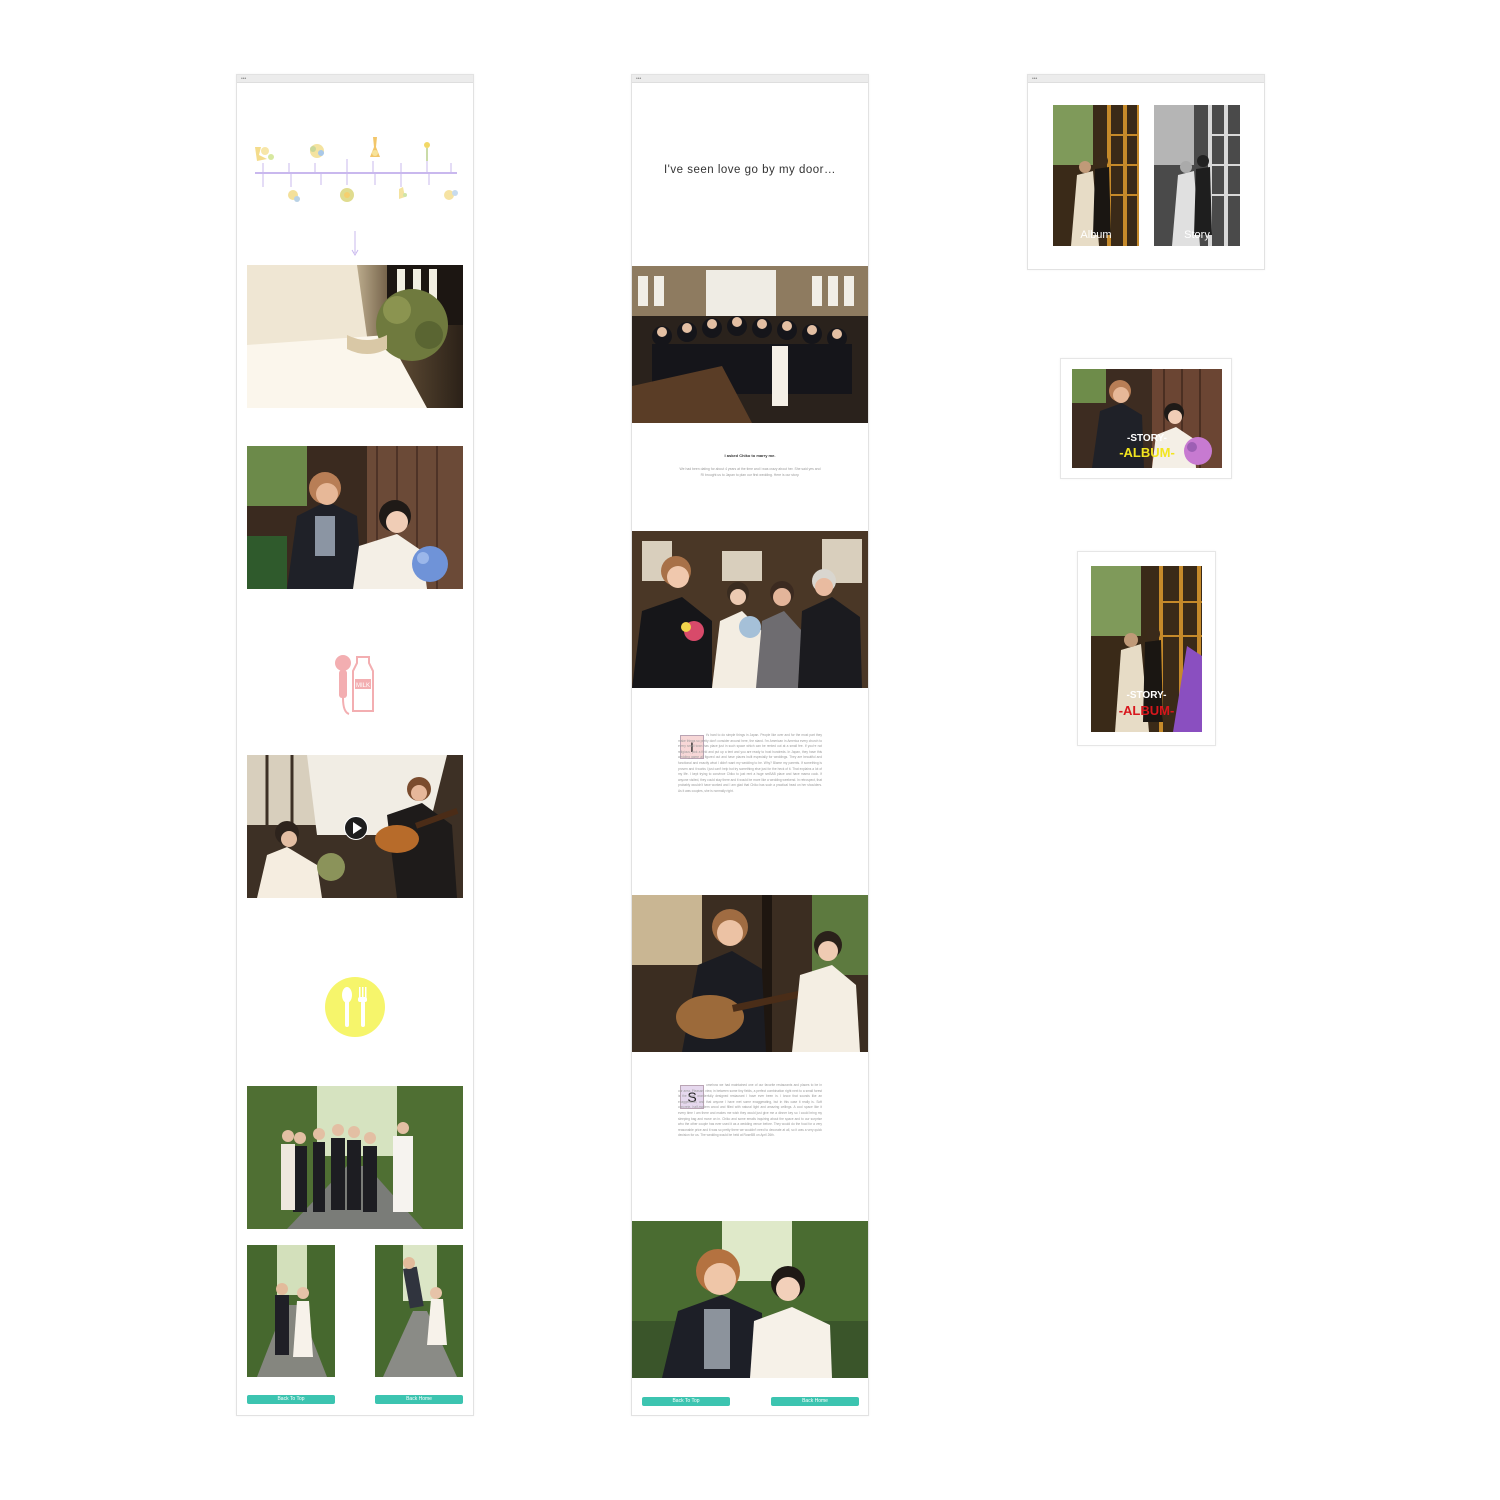 The image size is (1500, 1500). I want to click on story-heading: I asked Chiko to marry me., so click(750, 455).